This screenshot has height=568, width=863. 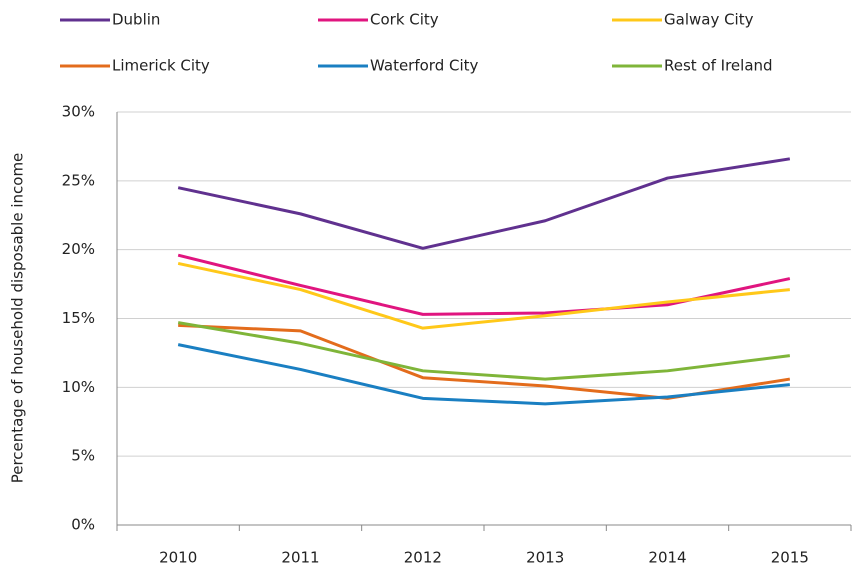 I want to click on y-tick-label: 20%, so click(x=78, y=249).